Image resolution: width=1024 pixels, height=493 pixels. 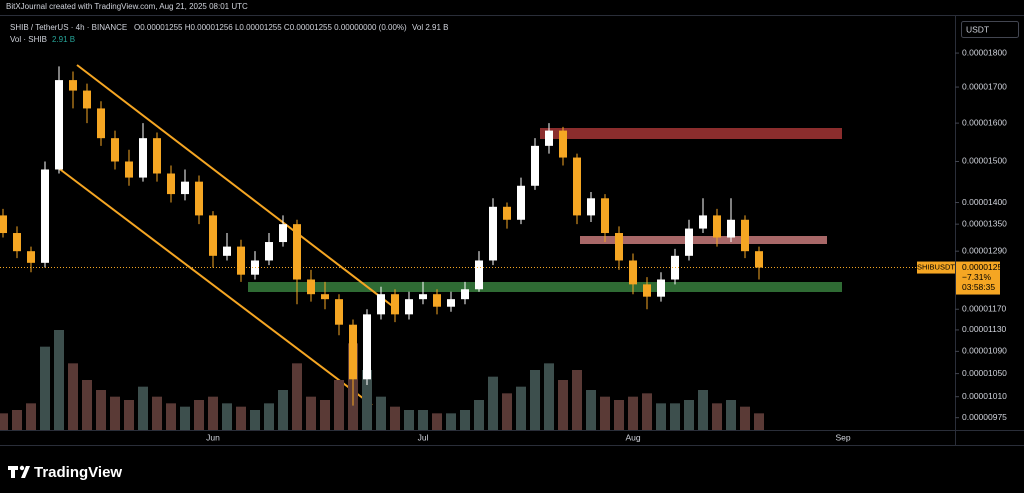 I want to click on currency-button, so click(x=990, y=29).